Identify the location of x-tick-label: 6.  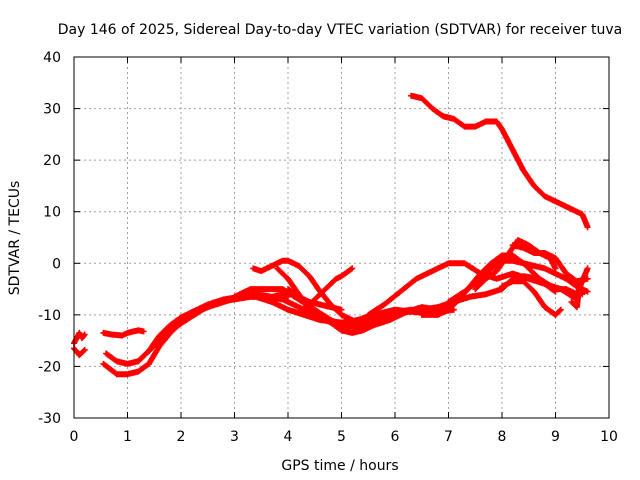
(395, 437).